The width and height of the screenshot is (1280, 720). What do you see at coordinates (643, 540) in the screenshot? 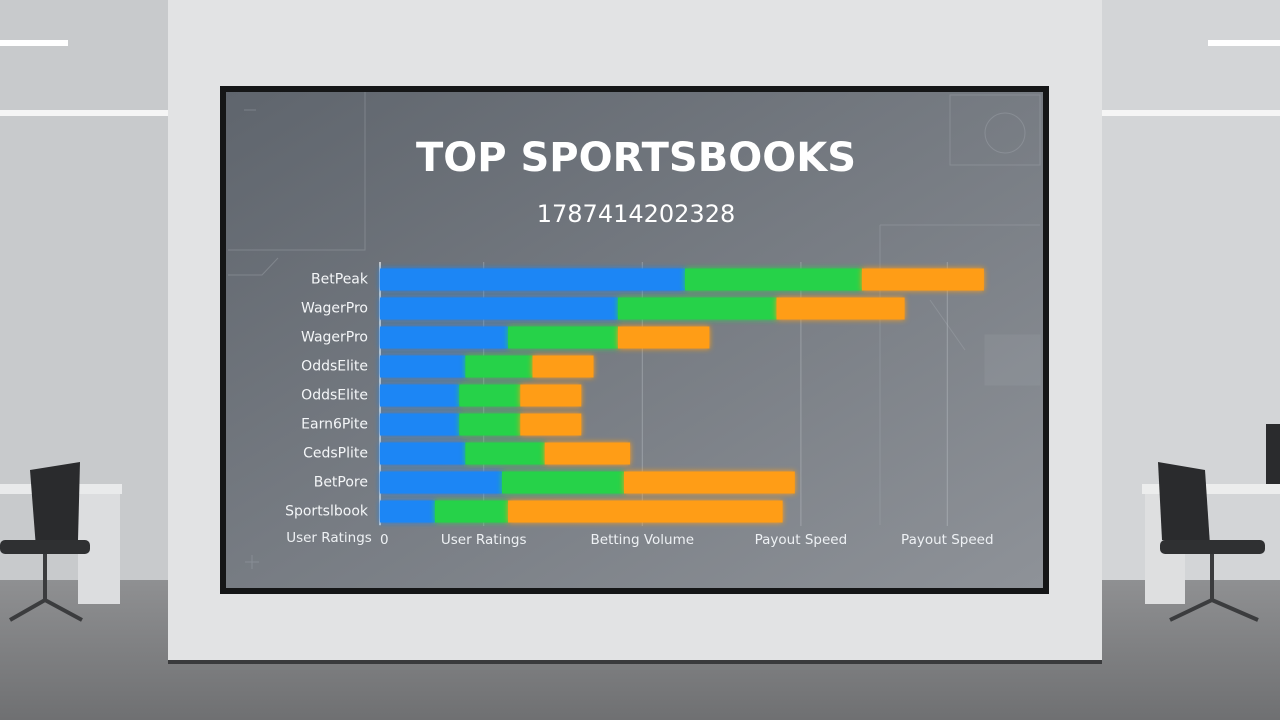
I see `x-tick-label: Betting Volume` at bounding box center [643, 540].